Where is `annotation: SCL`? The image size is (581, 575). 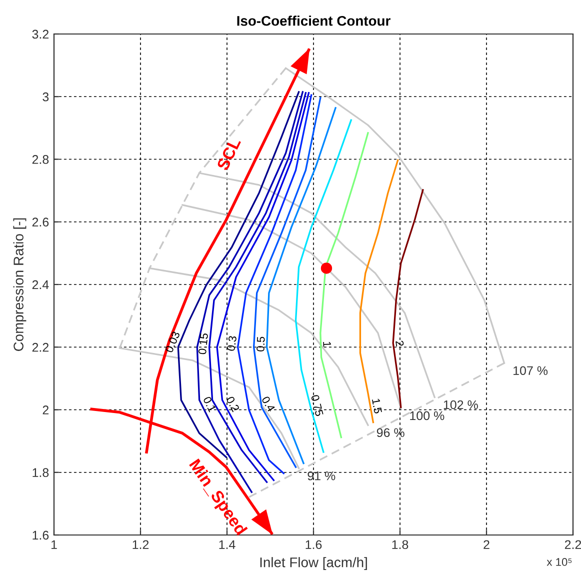
annotation: SCL is located at coordinates (229, 154).